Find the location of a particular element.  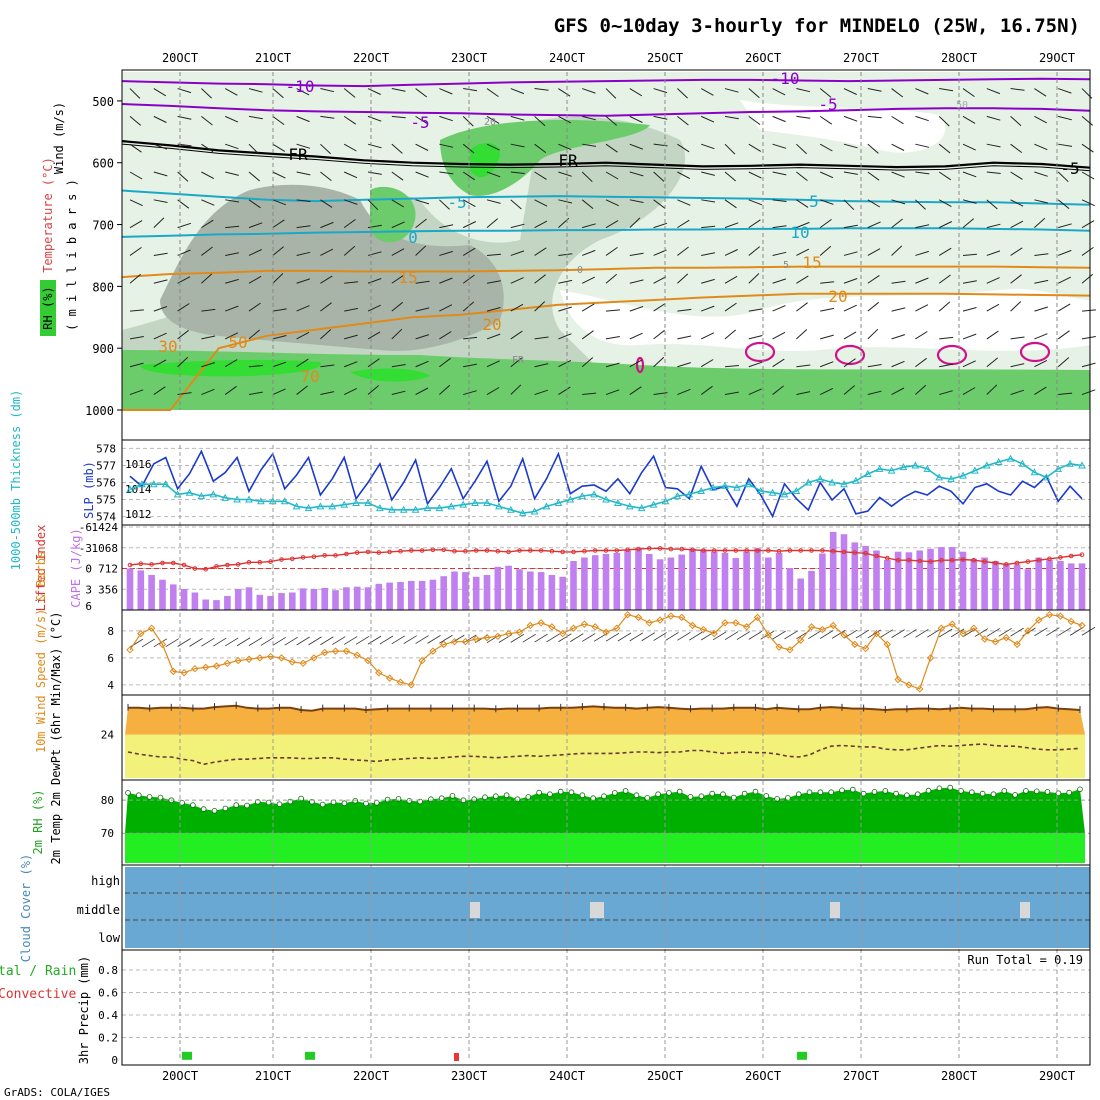

y-tick-label: 900 is located at coordinates (103, 349).